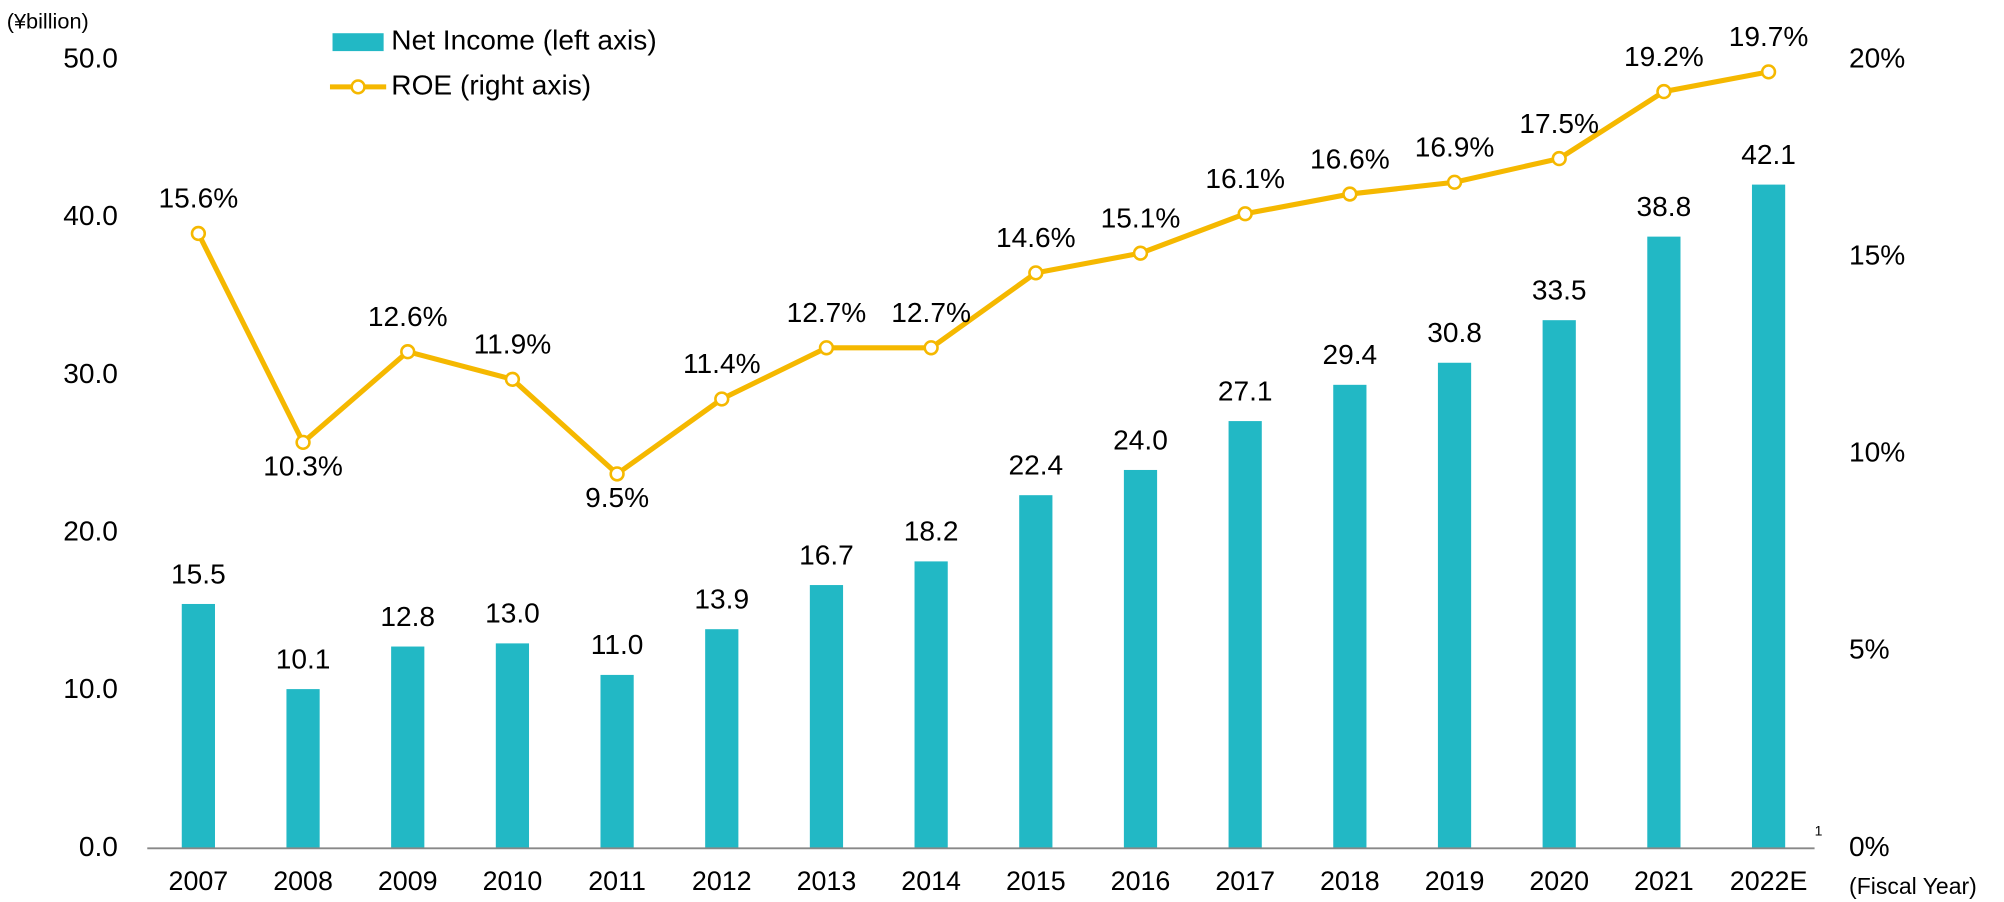  Describe the element at coordinates (1245, 390) in the screenshot. I see `data-label: 27.1` at that location.